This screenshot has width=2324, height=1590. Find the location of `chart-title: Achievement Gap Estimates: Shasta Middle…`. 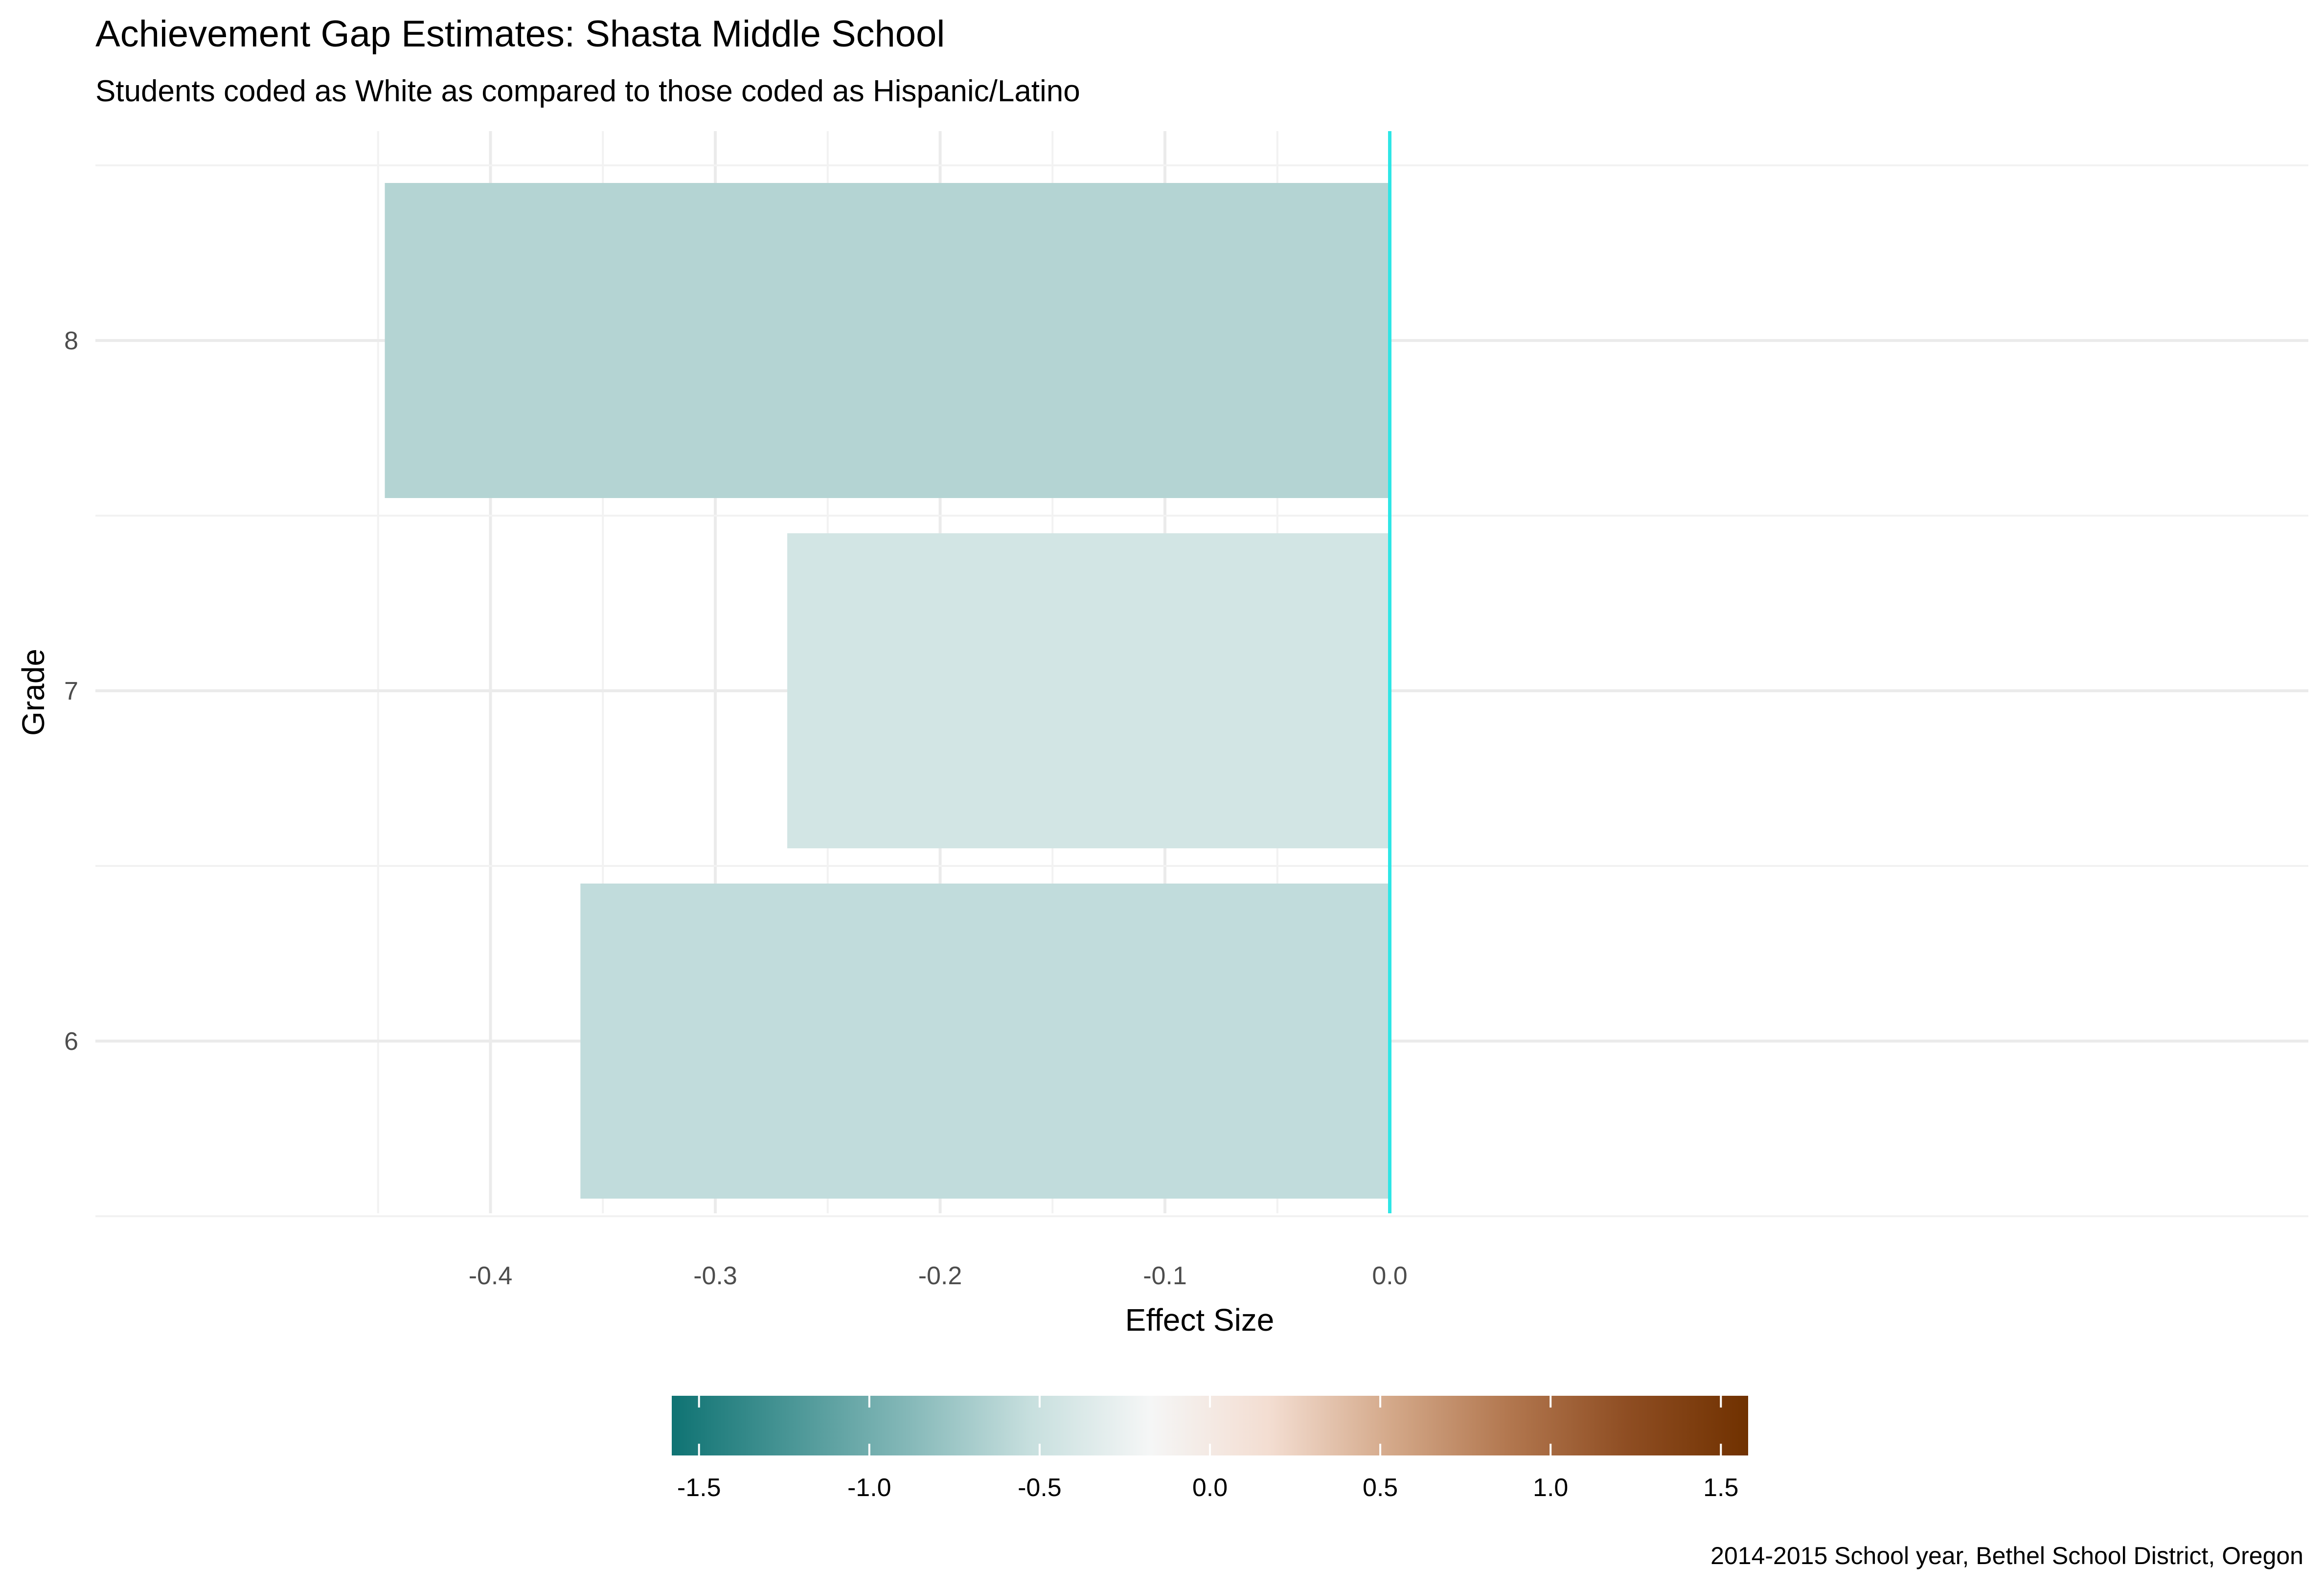

chart-title: Achievement Gap Estimates: Shasta Middle… is located at coordinates (520, 34).